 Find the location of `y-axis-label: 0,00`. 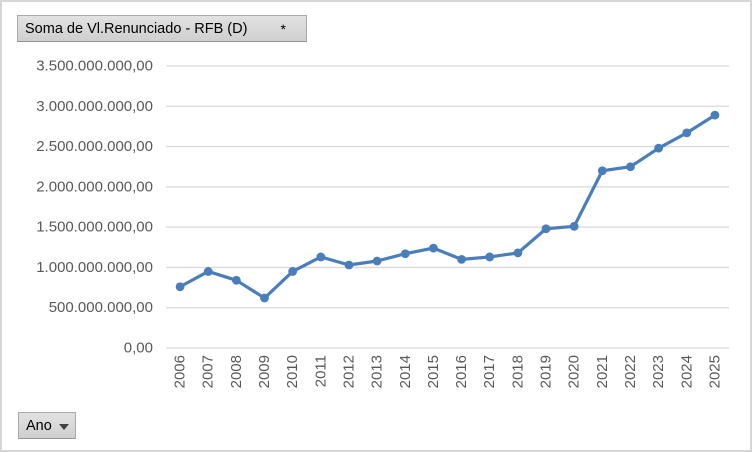

y-axis-label: 0,00 is located at coordinates (138, 348).